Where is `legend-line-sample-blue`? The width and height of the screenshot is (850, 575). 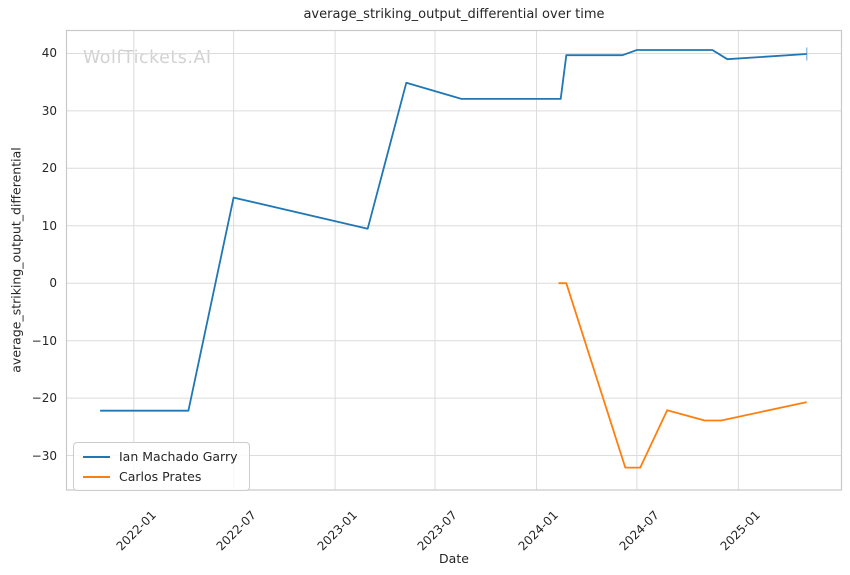
legend-line-sample-blue is located at coordinates (96, 456).